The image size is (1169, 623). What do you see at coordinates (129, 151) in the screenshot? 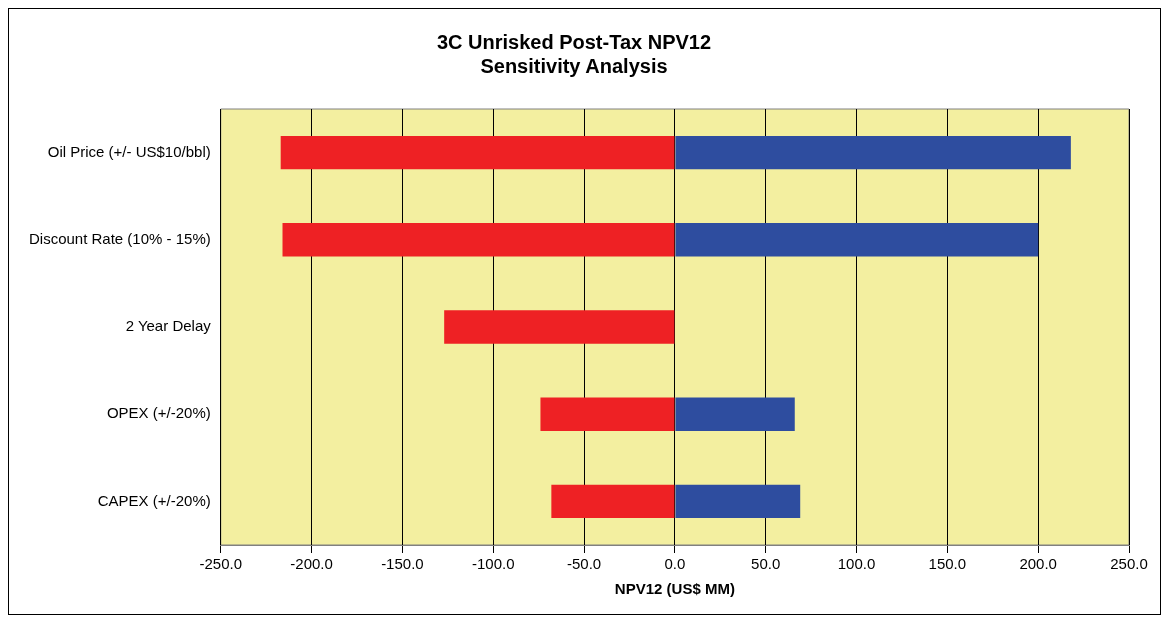
I see `y-tick-label: Oil Price (+/- US$10/bbl)` at bounding box center [129, 151].